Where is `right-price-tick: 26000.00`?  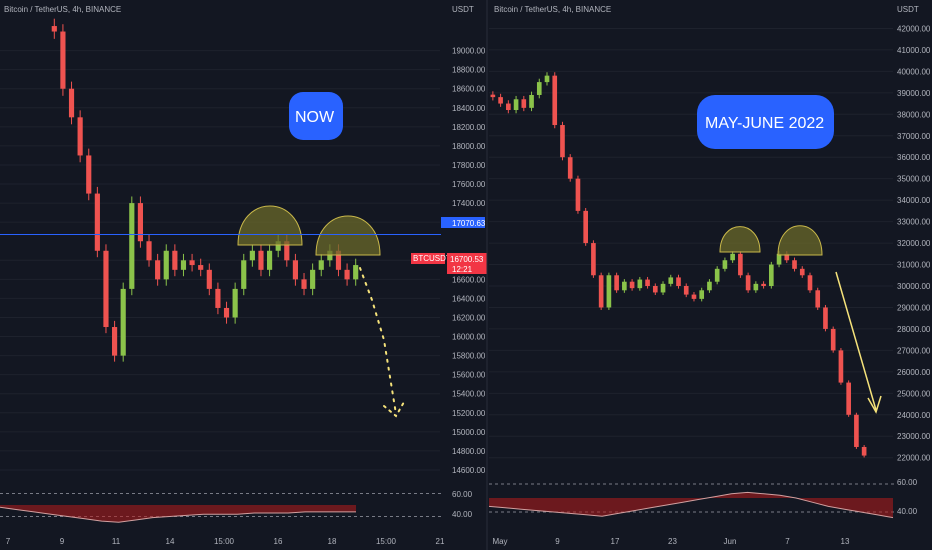 right-price-tick: 26000.00 is located at coordinates (914, 372).